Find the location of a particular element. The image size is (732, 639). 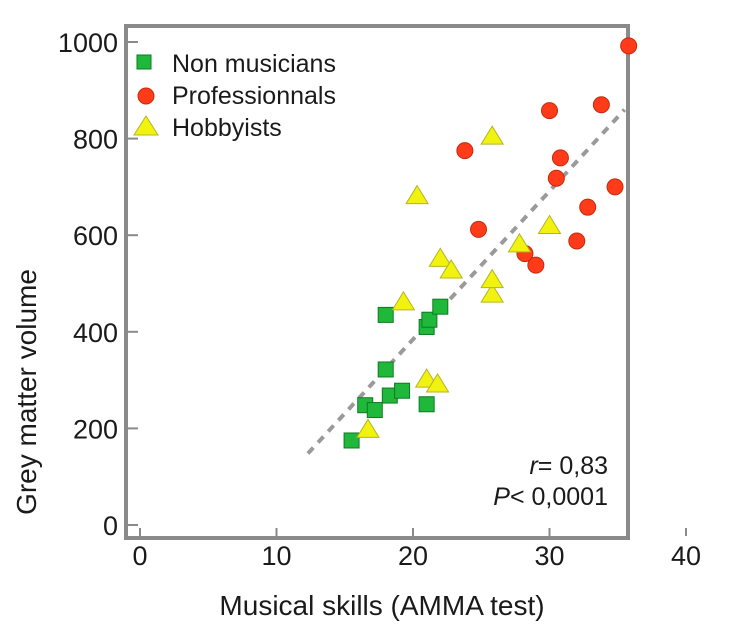

y-tick-label: 1000 is located at coordinates (88, 43).